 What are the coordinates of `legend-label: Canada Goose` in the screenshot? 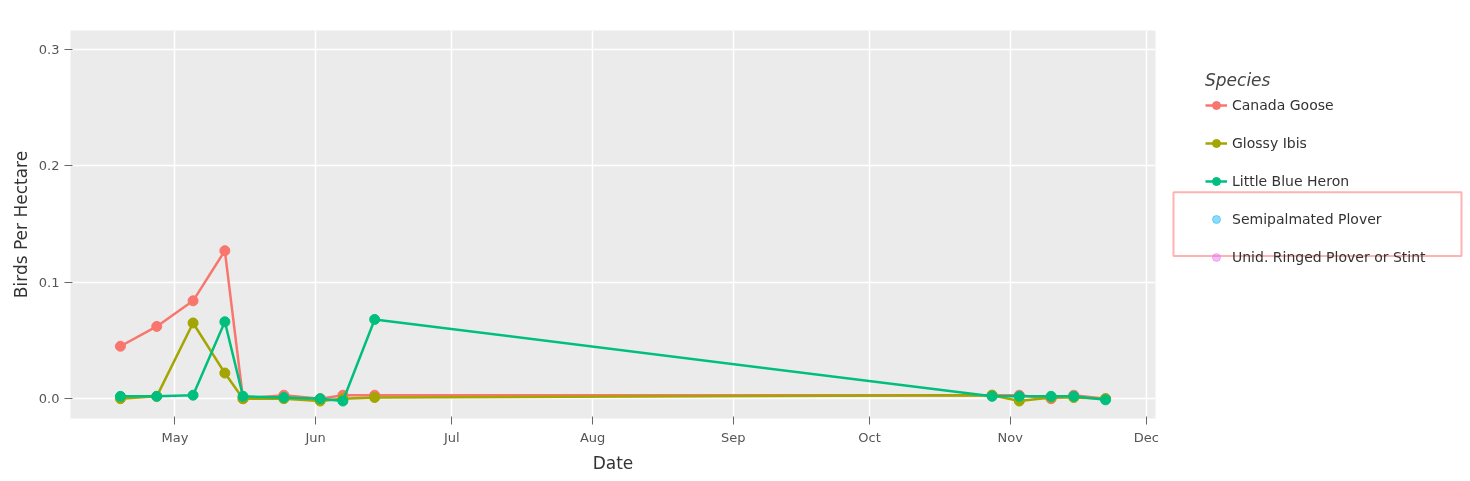 It's located at (1283, 105).